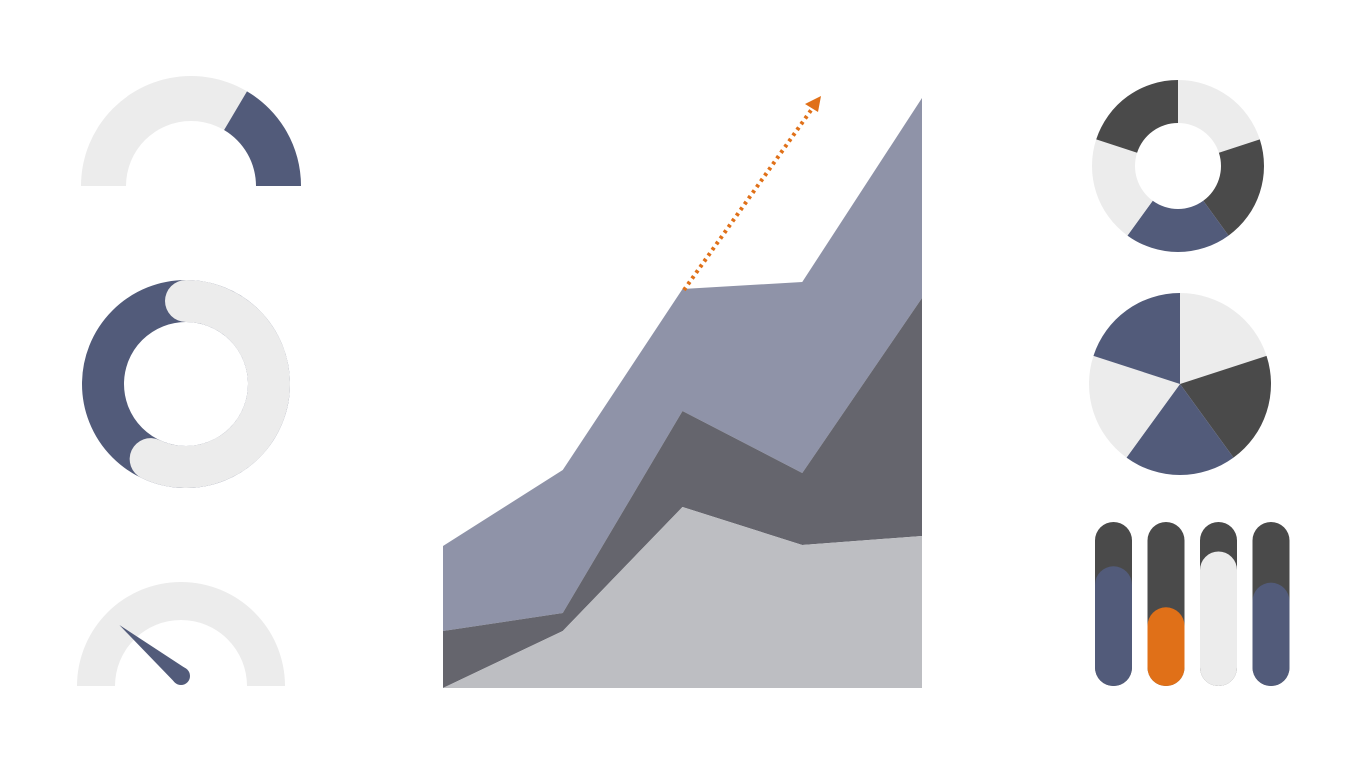 The width and height of the screenshot is (1366, 768). Describe the element at coordinates (153, 654) in the screenshot. I see `speedometer-needle` at that location.